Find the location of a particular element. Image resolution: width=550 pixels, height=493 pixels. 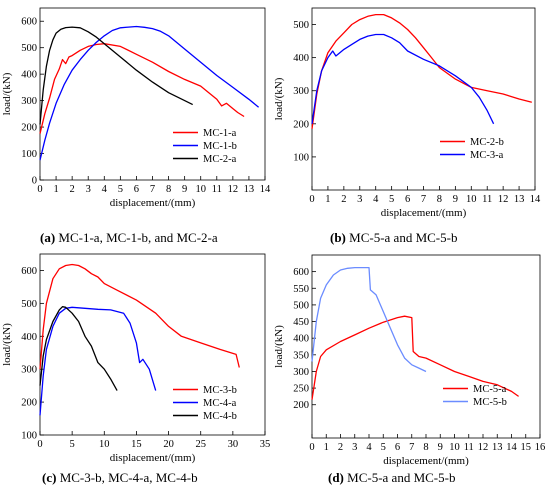

x-tick-label: 25 is located at coordinates (200, 444).